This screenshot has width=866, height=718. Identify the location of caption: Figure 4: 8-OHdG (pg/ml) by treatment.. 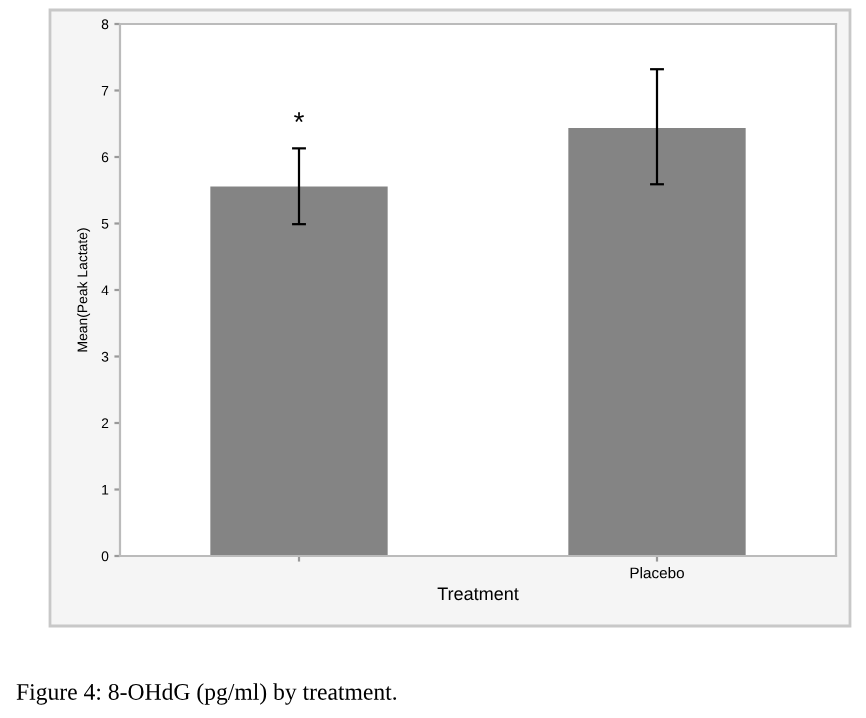
(206, 694).